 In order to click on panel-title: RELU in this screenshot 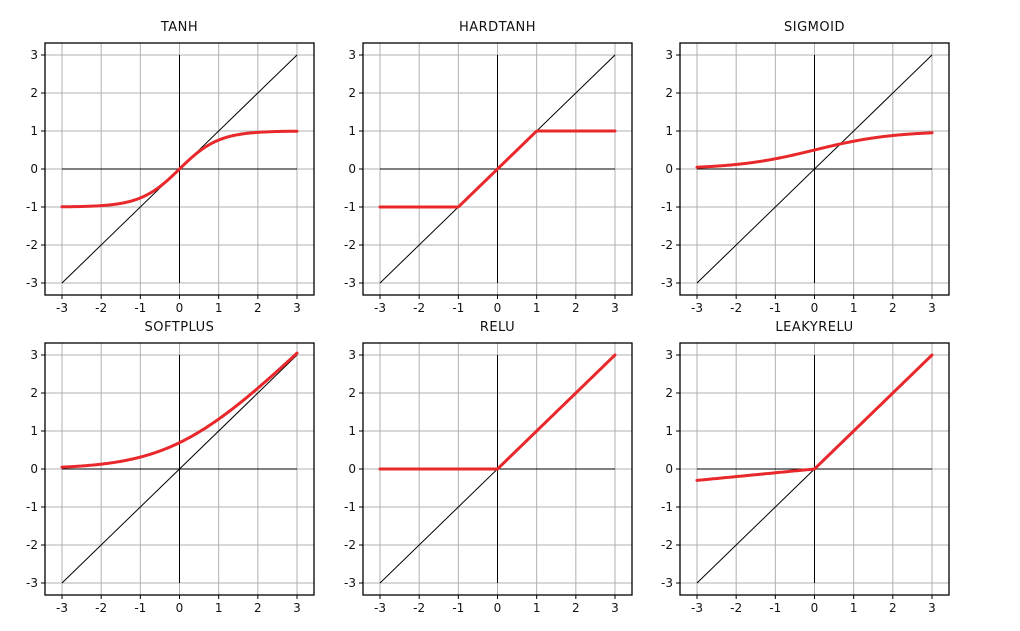, I will do `click(497, 327)`.